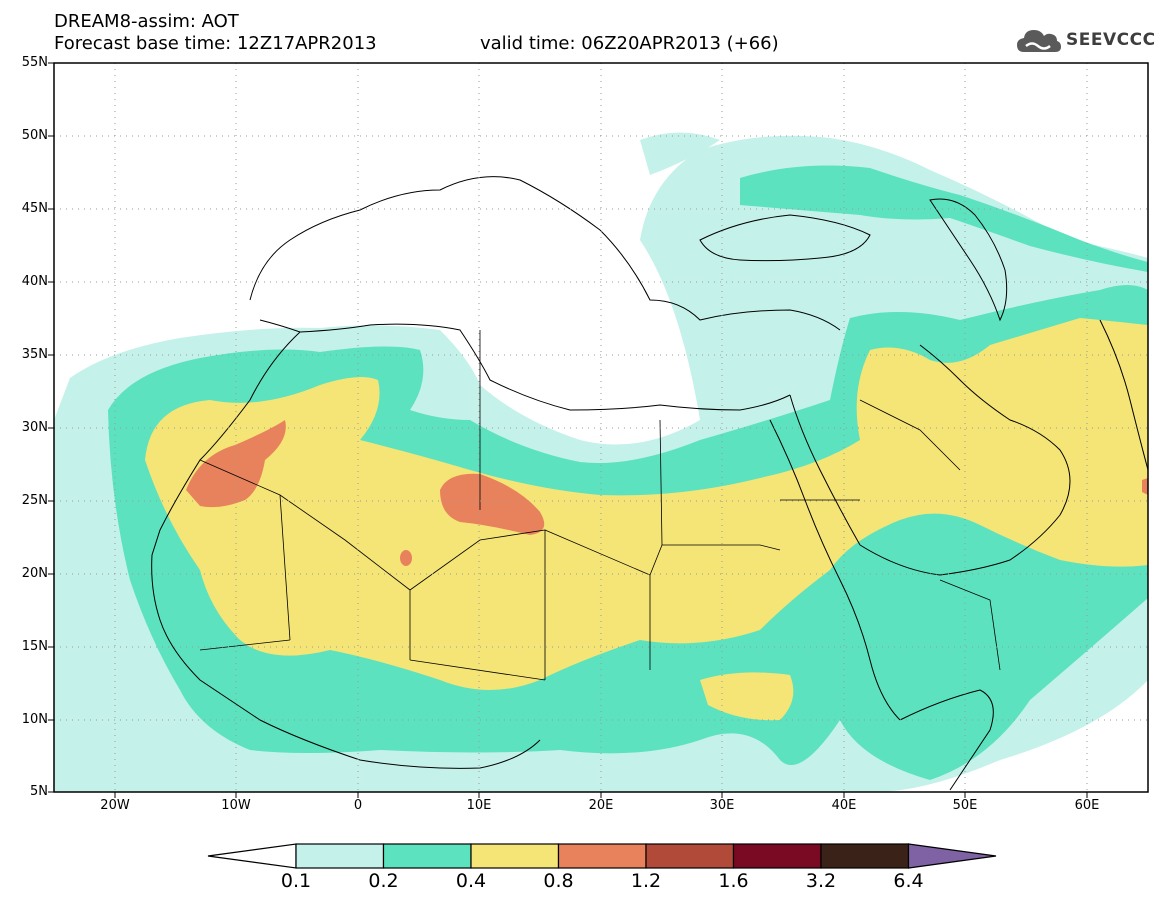 Image resolution: width=1165 pixels, height=905 pixels. Describe the element at coordinates (722, 805) in the screenshot. I see `lon-label: 30E` at that location.